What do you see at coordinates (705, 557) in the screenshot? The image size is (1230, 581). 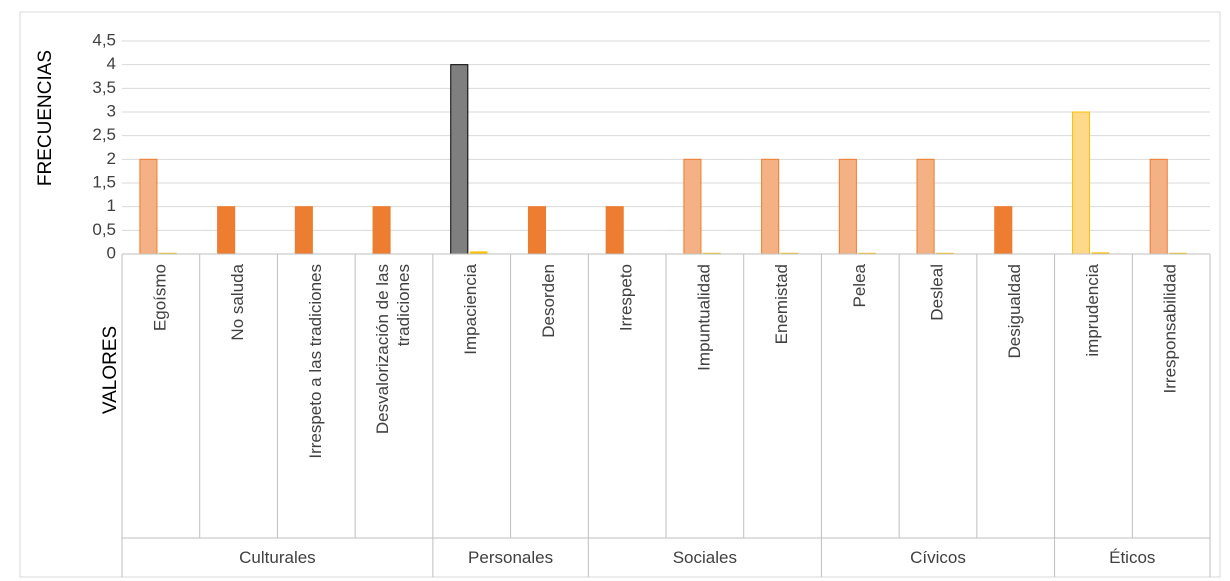 I see `group-label: Sociales` at bounding box center [705, 557].